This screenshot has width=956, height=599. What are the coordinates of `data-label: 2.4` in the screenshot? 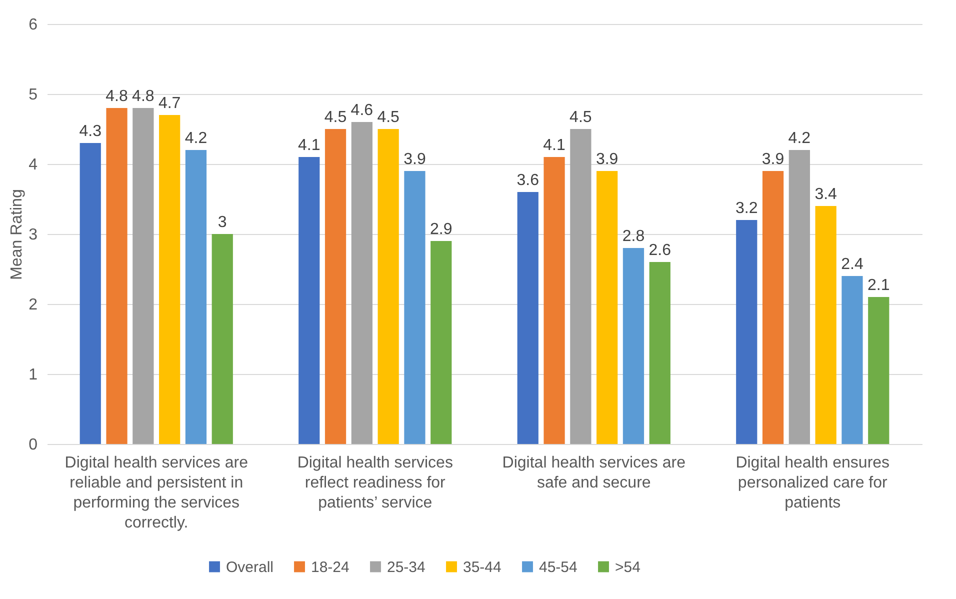 It's located at (852, 264).